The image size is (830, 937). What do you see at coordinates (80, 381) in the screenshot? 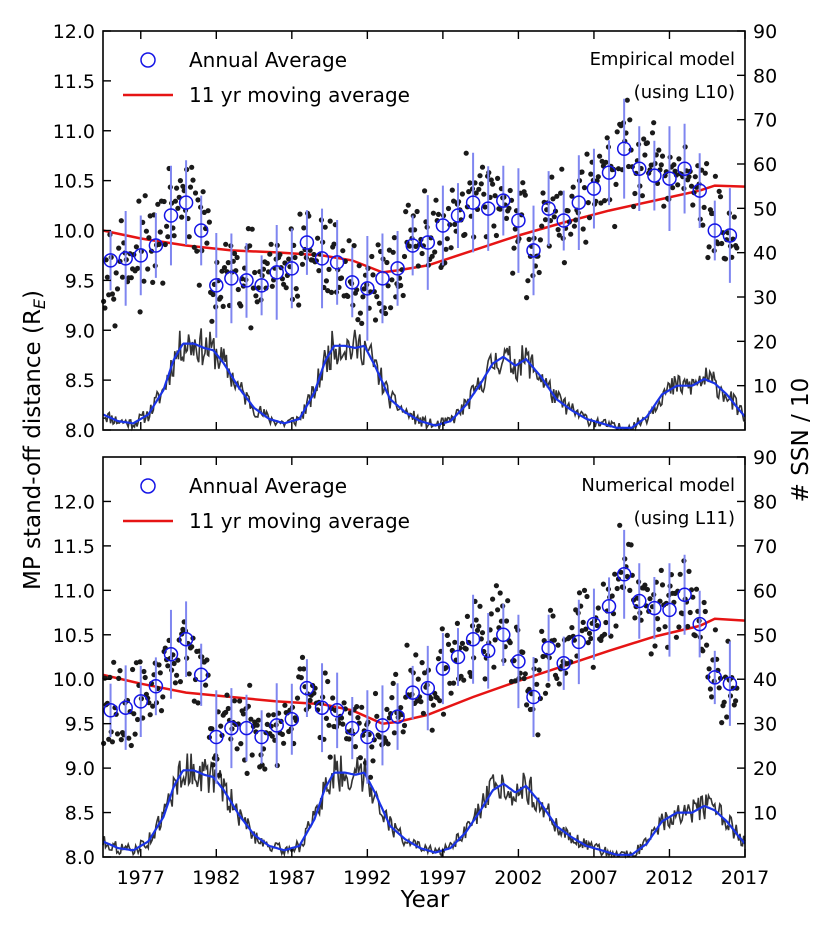
I see `y-tick-label-left: 8.5` at bounding box center [80, 381].